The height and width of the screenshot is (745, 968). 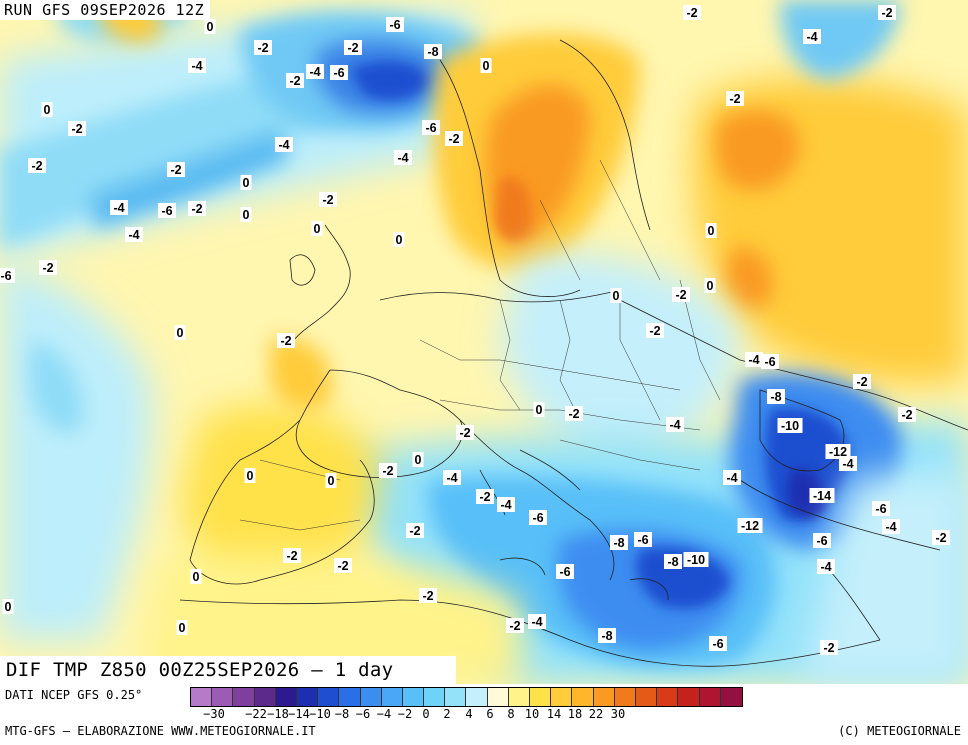 I want to click on contour-label: -10, so click(x=696, y=559).